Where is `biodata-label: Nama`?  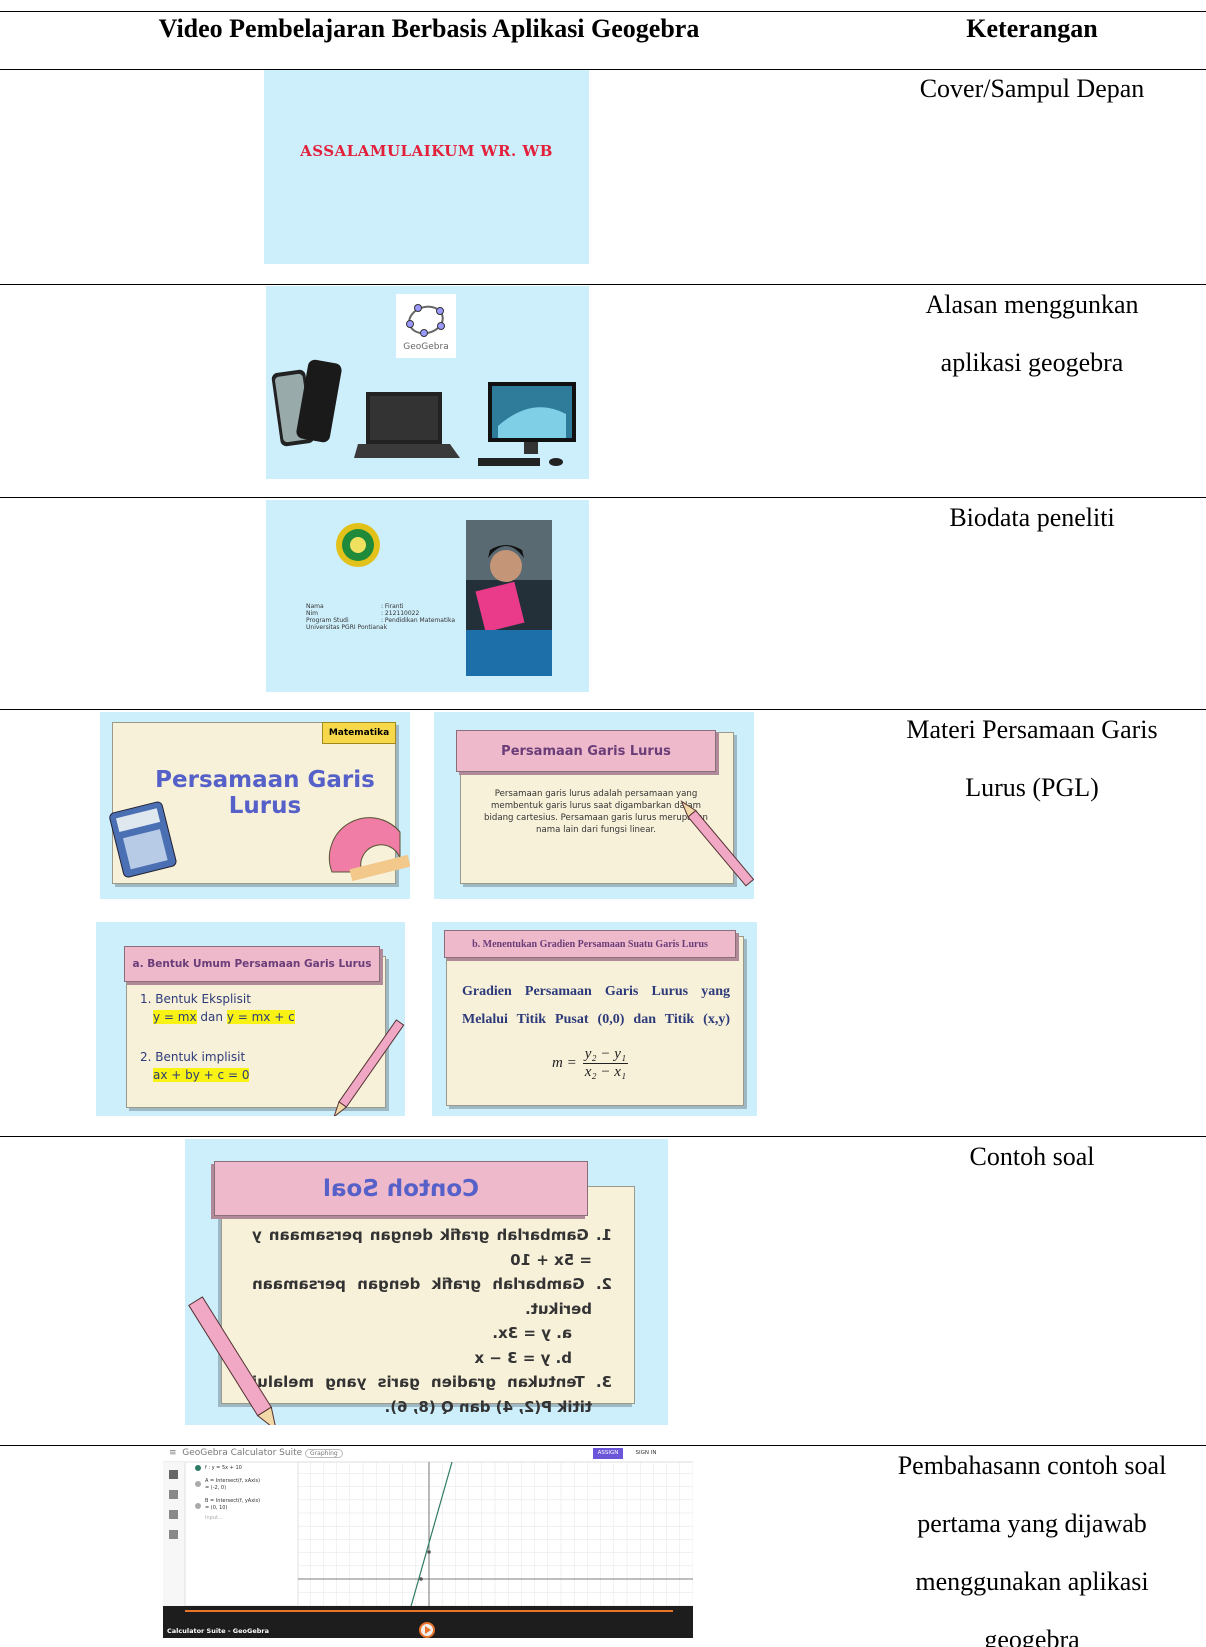
biodata-label: Nama is located at coordinates (315, 606).